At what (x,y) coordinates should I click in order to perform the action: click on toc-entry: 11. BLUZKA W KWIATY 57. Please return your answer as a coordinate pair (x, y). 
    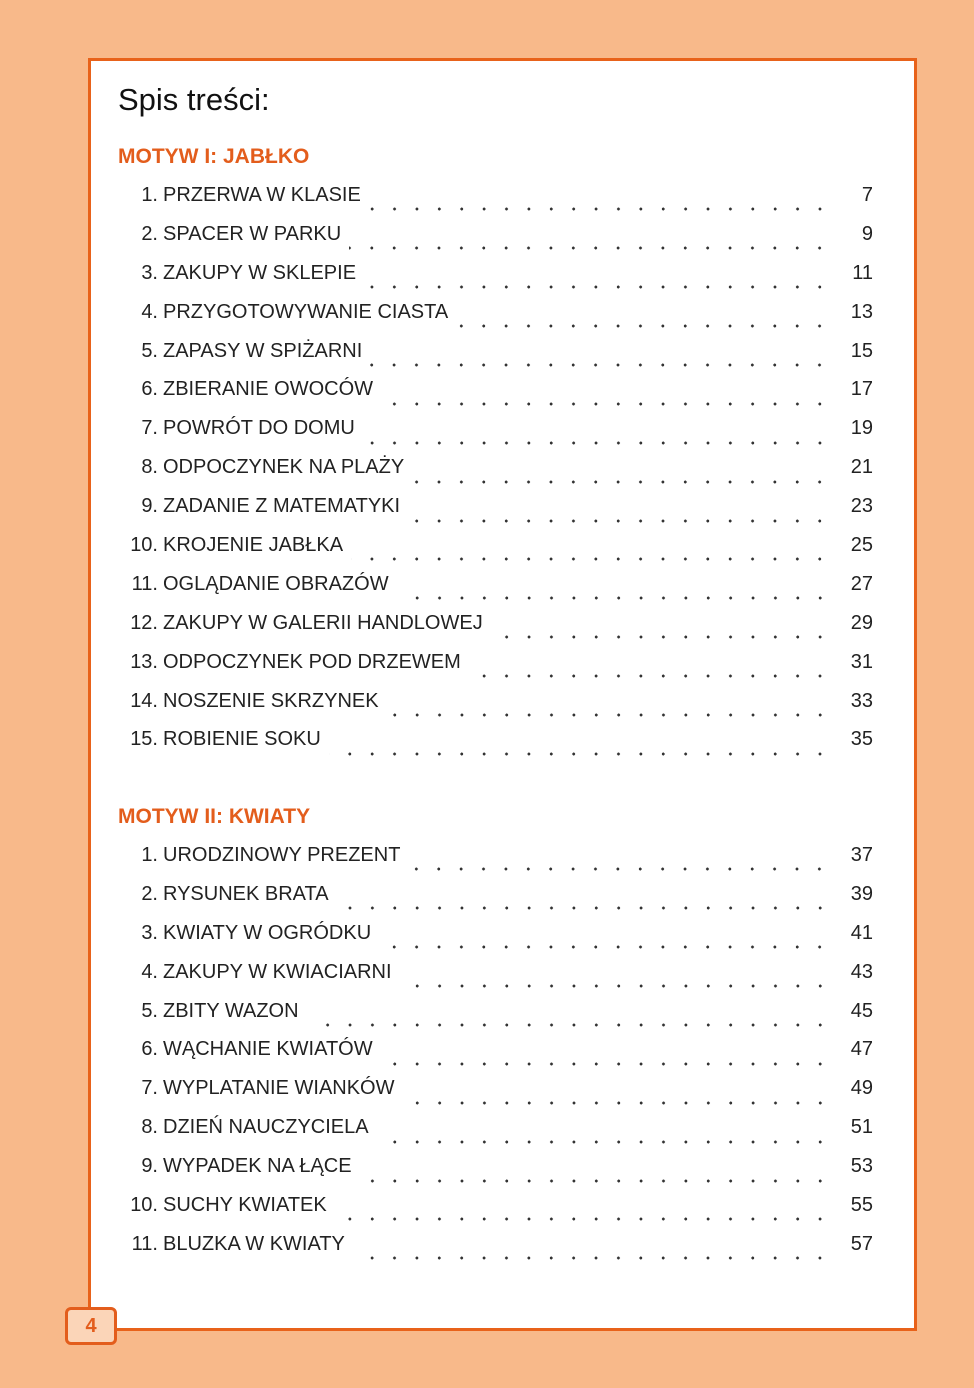
    Looking at the image, I should click on (495, 1252).